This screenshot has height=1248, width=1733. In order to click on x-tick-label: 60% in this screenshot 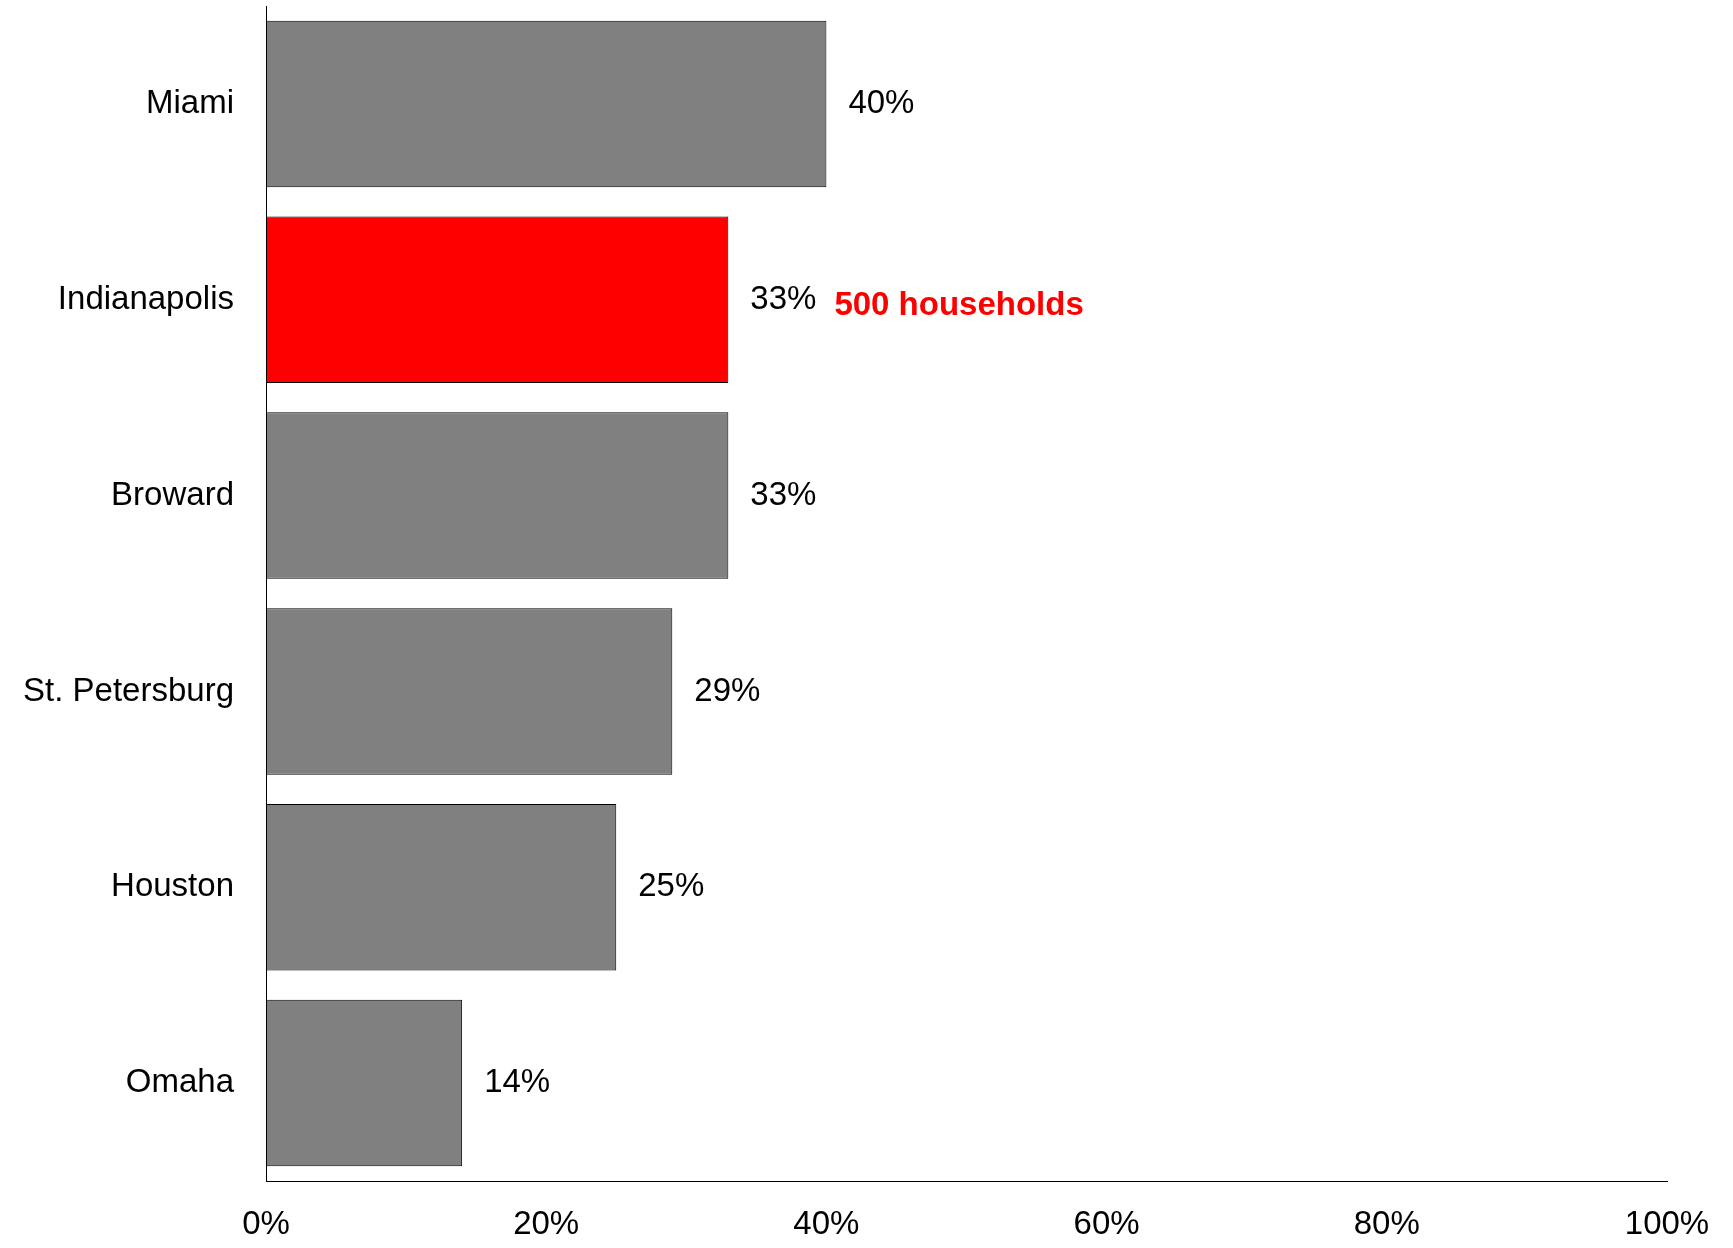, I will do `click(1106, 1222)`.